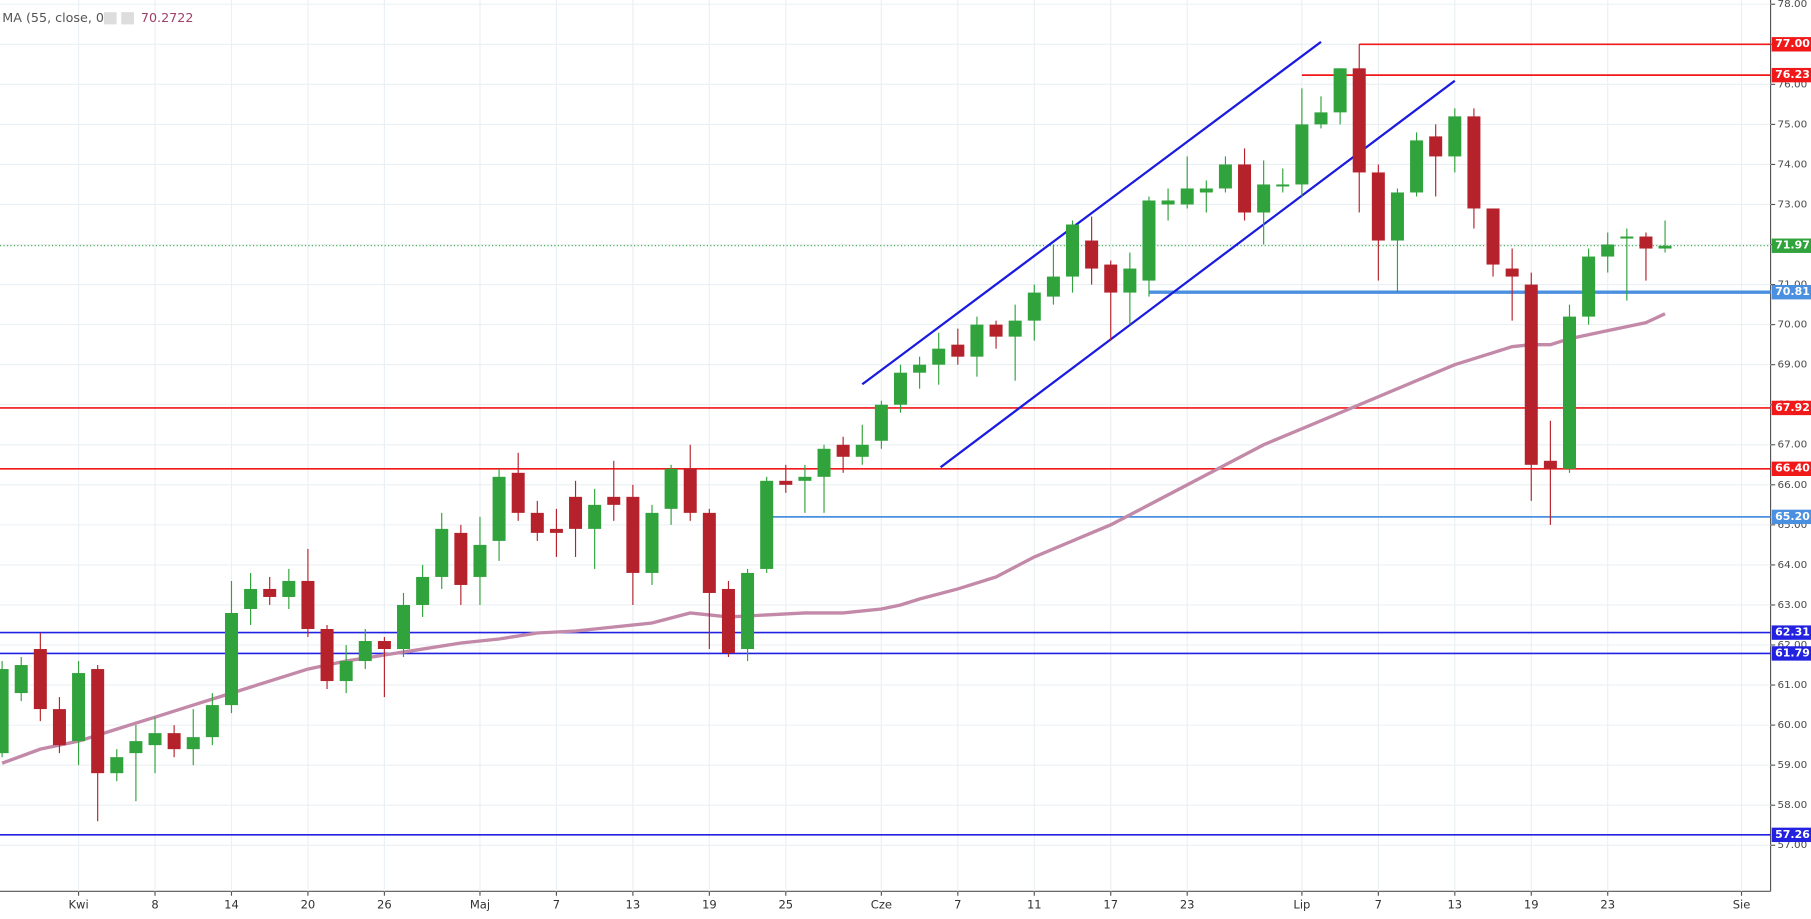 This screenshot has width=1811, height=919. What do you see at coordinates (1793, 605) in the screenshot?
I see `y-tick-label: 63.00` at bounding box center [1793, 605].